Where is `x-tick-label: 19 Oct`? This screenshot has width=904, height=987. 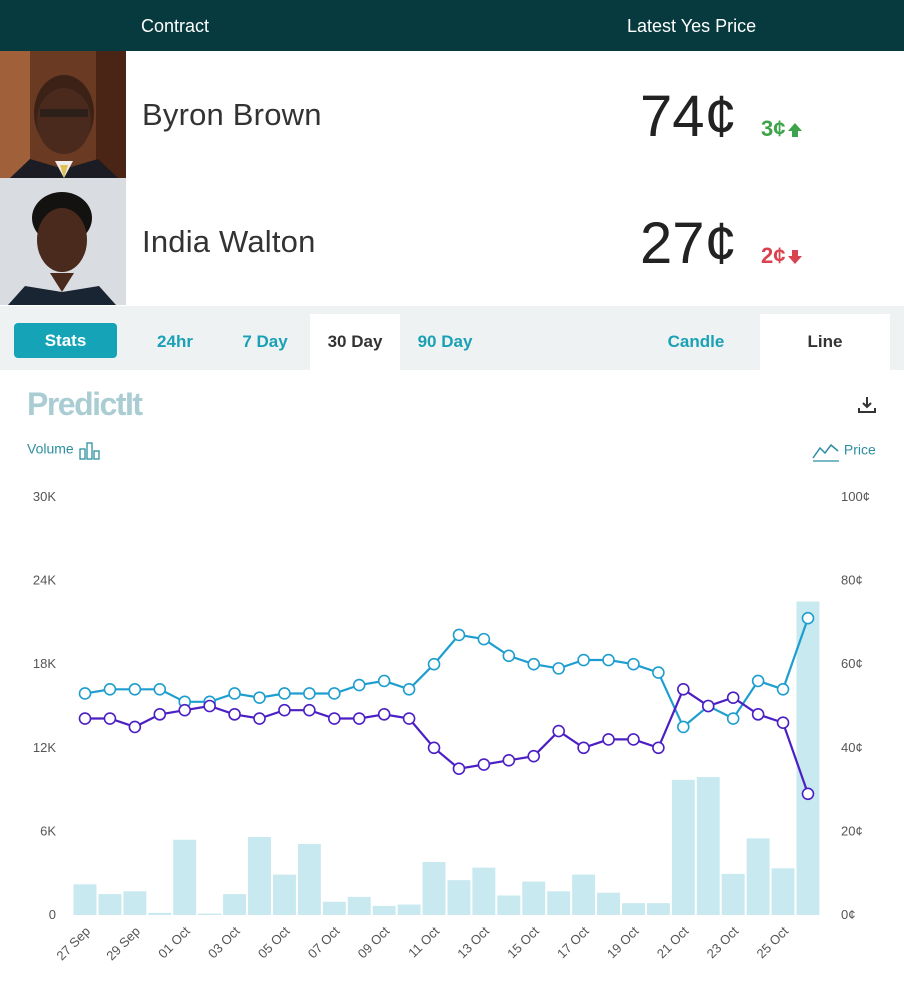 x-tick-label: 19 Oct is located at coordinates (623, 942).